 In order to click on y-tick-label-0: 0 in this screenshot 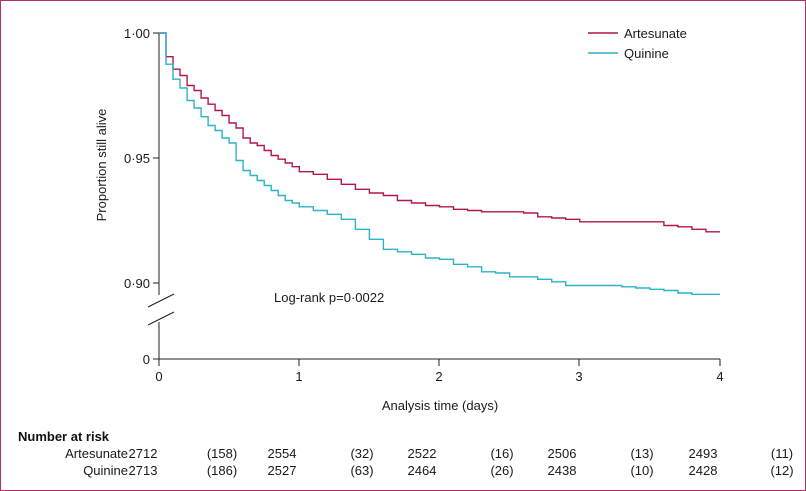, I will do `click(146, 359)`.